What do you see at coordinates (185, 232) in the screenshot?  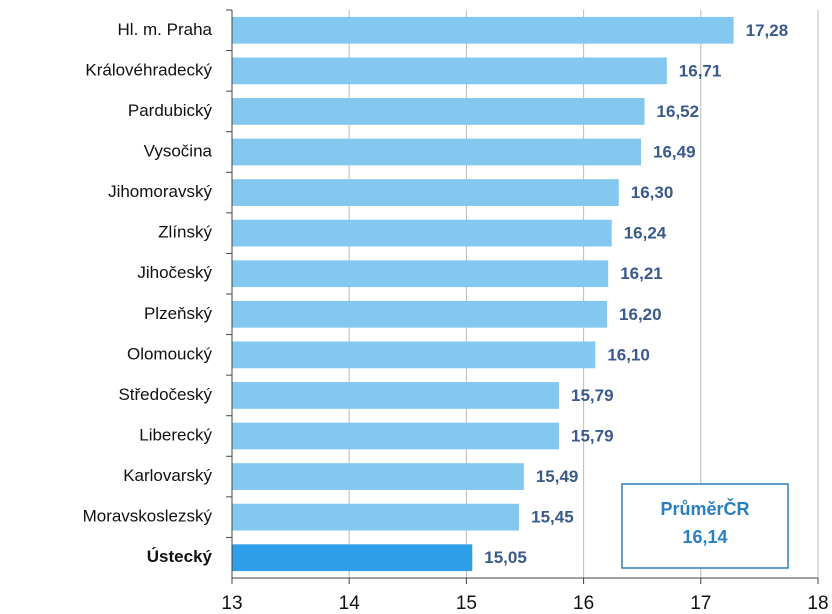 I see `y-tick-label: Zlínský` at bounding box center [185, 232].